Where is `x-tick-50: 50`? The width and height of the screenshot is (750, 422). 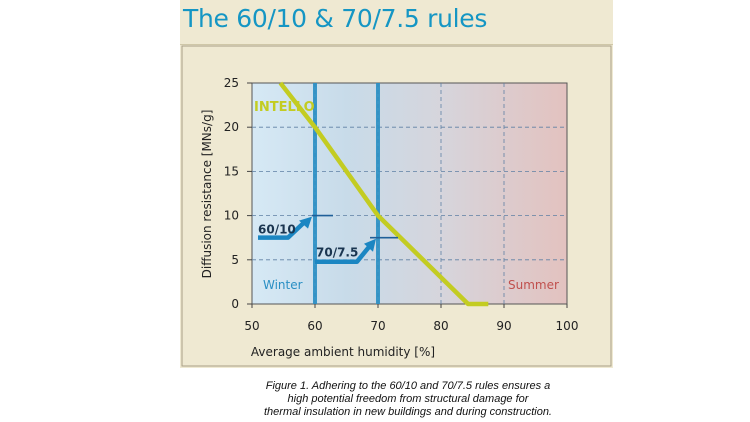 x-tick-50: 50 is located at coordinates (251, 326).